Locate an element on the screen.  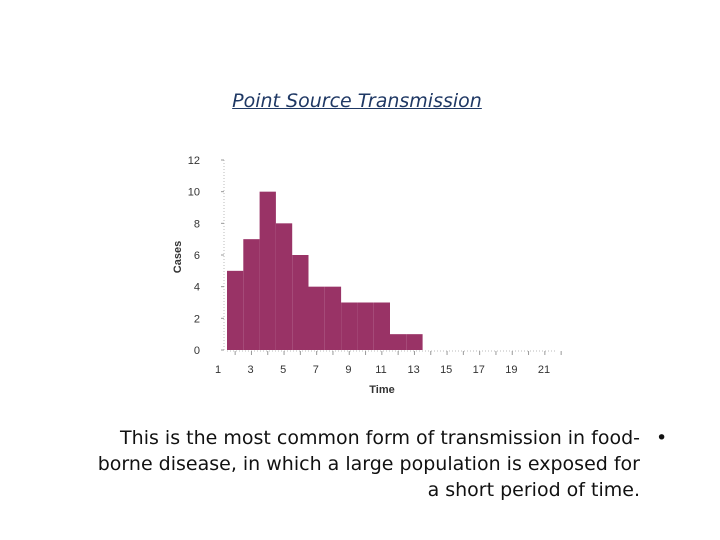
x-tick-label-17: 17 is located at coordinates (479, 370).